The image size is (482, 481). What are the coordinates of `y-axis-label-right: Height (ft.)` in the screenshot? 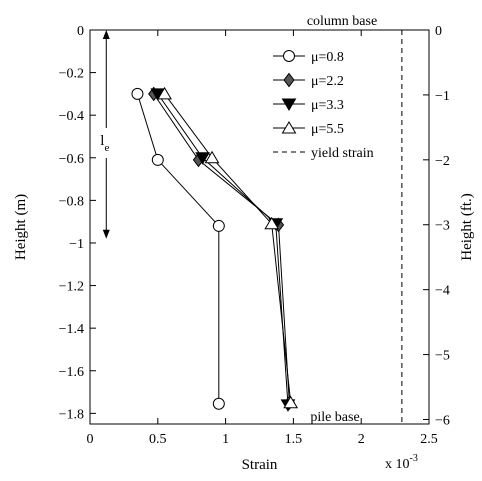 It's located at (467, 226).